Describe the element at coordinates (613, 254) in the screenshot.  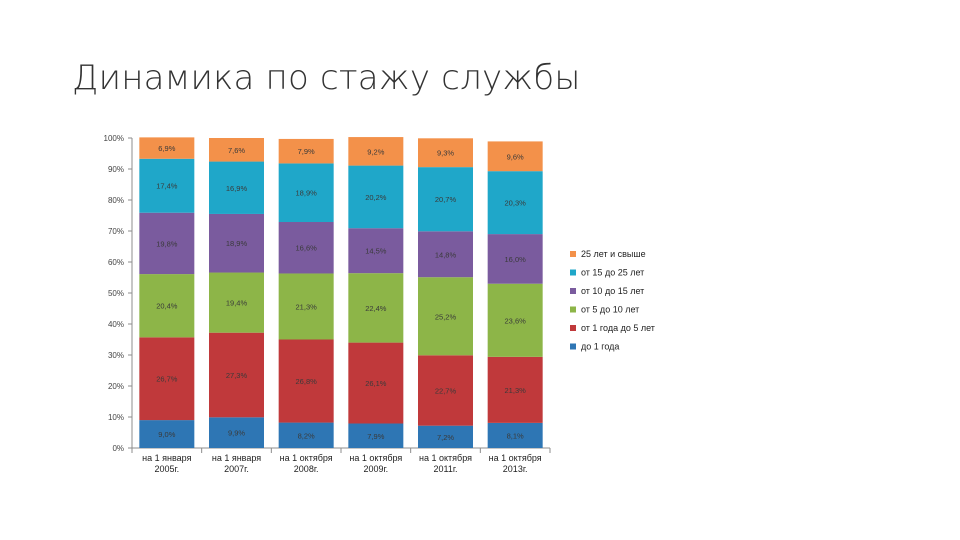
I see `legend-label: 25 лет и свыше` at that location.